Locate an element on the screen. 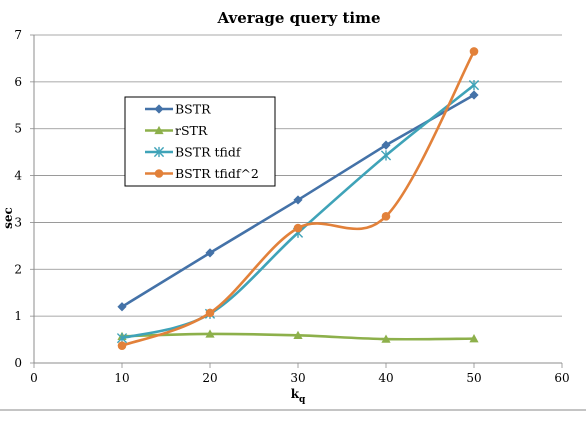 The height and width of the screenshot is (422, 586). y-tick-label: 2 is located at coordinates (18, 269).